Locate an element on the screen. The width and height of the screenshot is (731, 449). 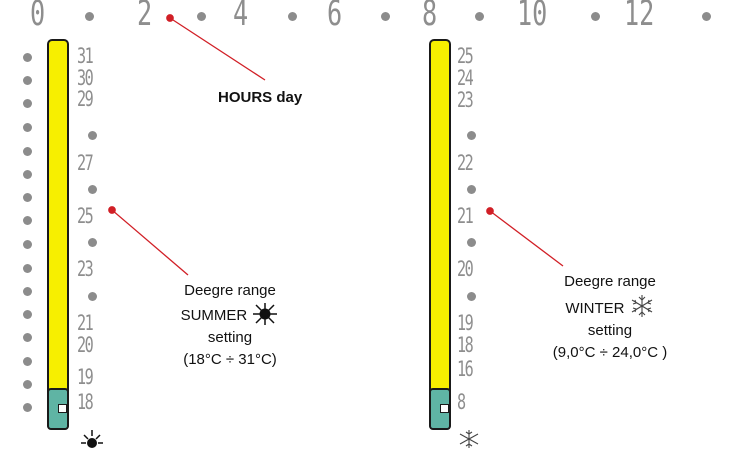
hour-label-0: 0 is located at coordinates (38, 17).